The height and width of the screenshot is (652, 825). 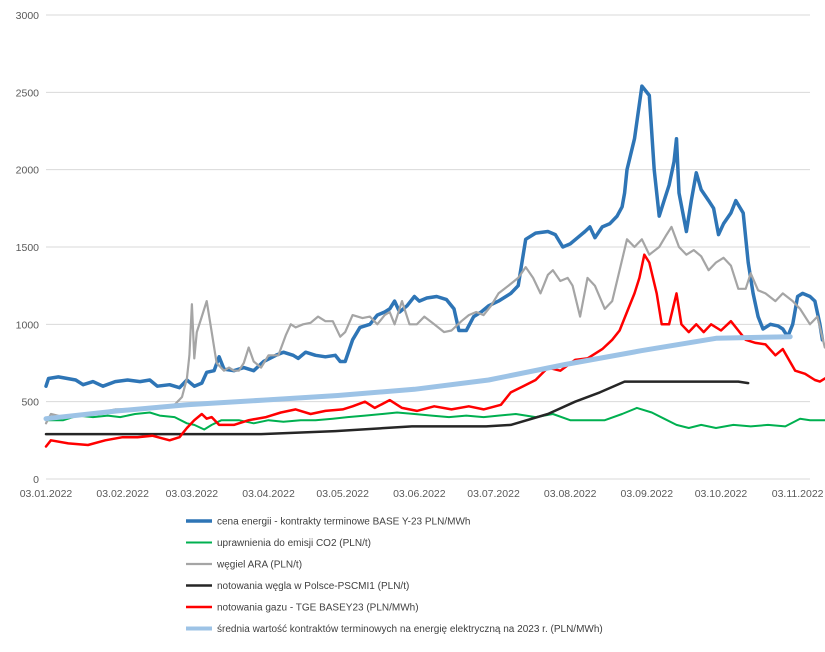 What do you see at coordinates (28, 93) in the screenshot?
I see `y-tick-label: 2500` at bounding box center [28, 93].